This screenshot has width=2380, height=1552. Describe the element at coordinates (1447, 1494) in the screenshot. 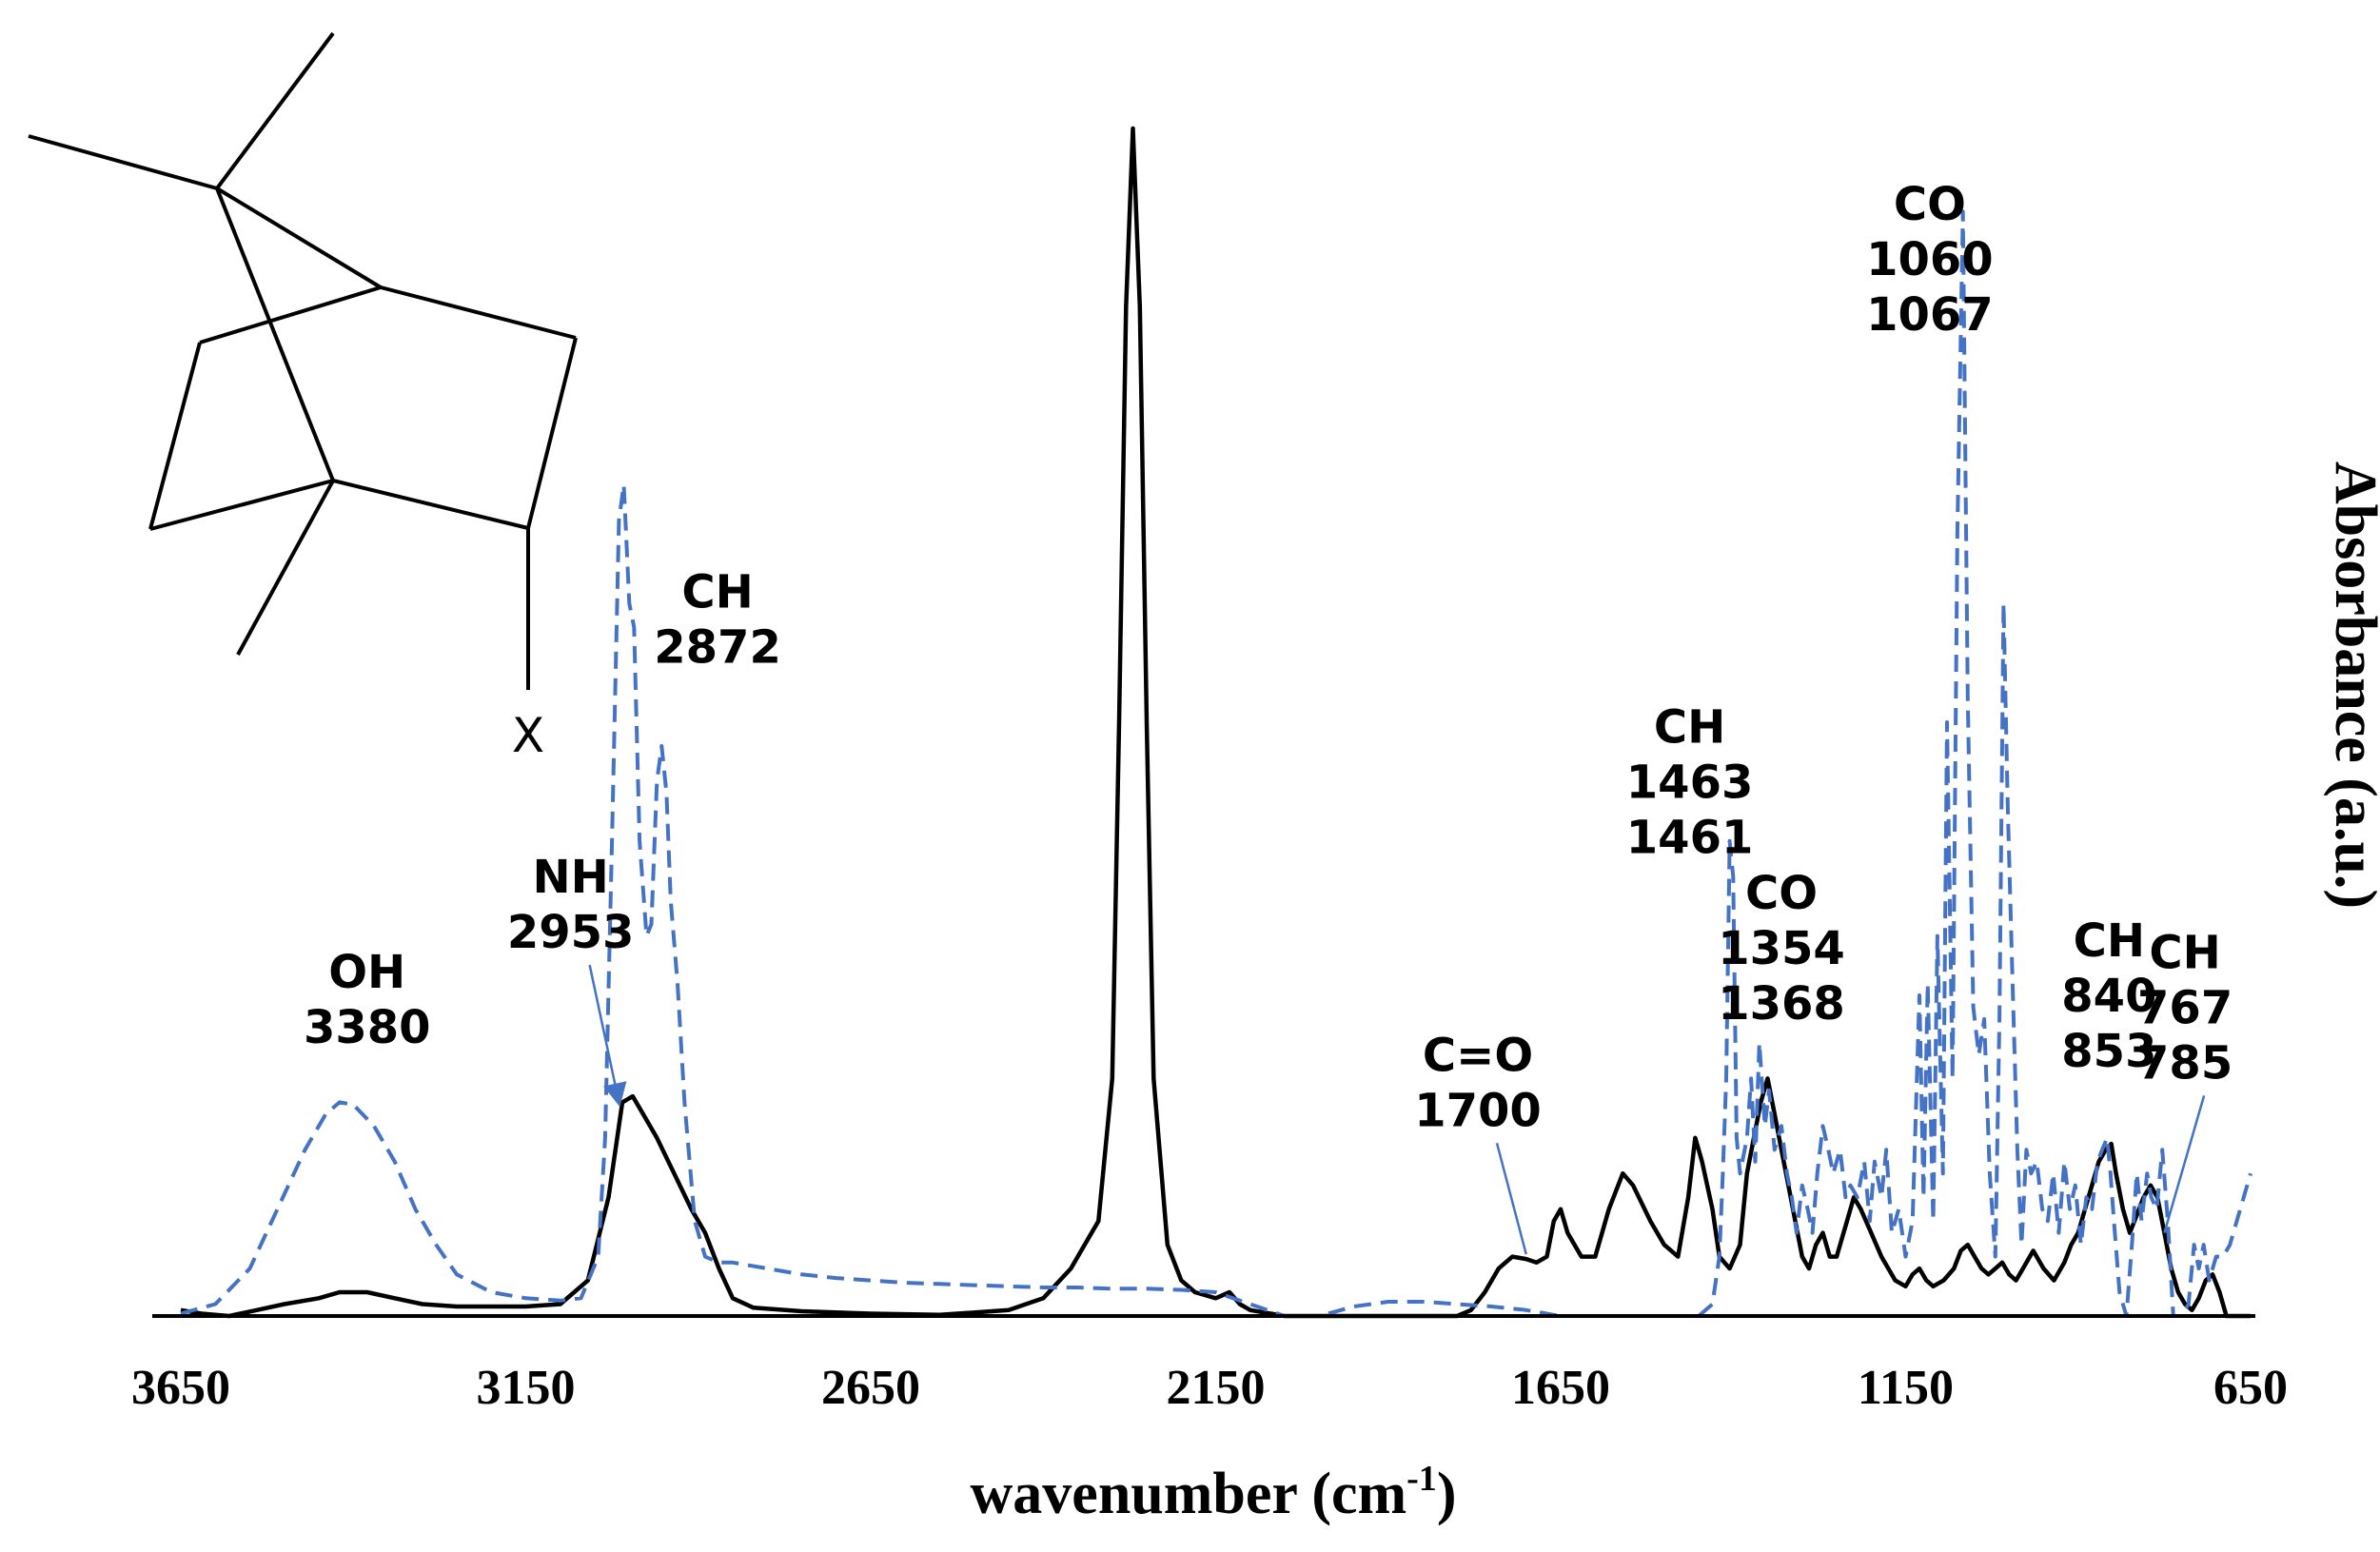

I see `x-axis-title-end: )` at that location.